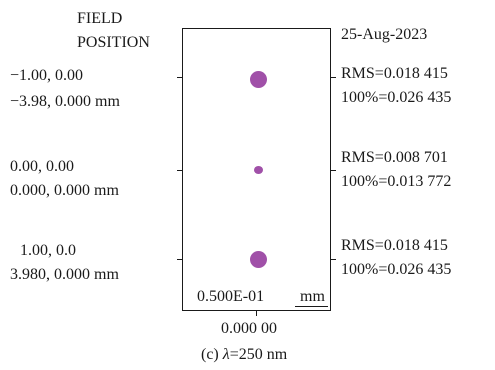 The image size is (495, 370). I want to click on field-3-rms: RMS=0.018 415, so click(394, 245).